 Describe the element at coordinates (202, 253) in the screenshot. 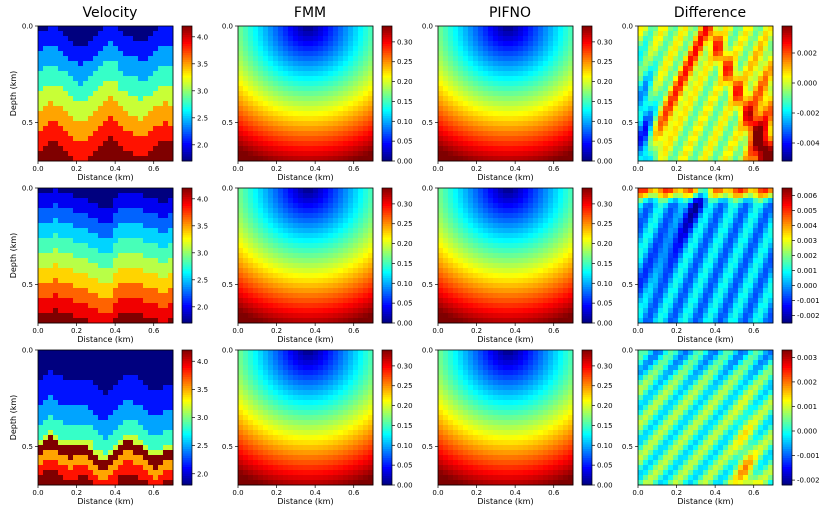

I see `colorbar-tick-label: 3.0` at that location.